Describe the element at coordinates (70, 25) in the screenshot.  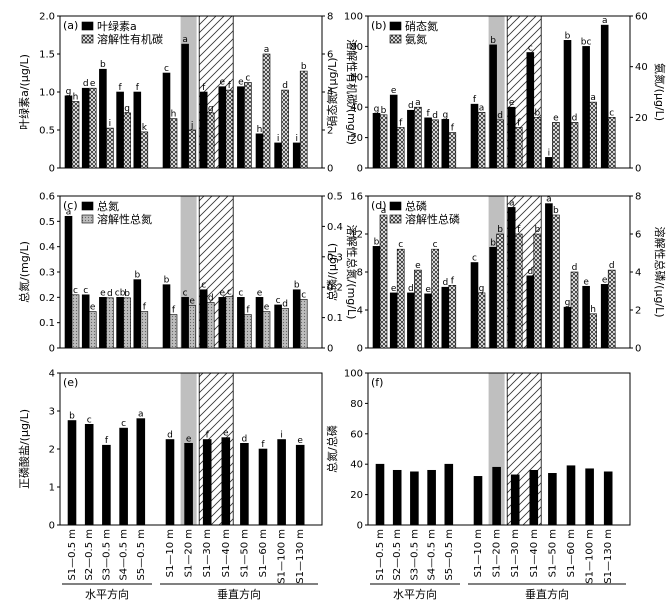
I see `panel-label: (a)` at that location.